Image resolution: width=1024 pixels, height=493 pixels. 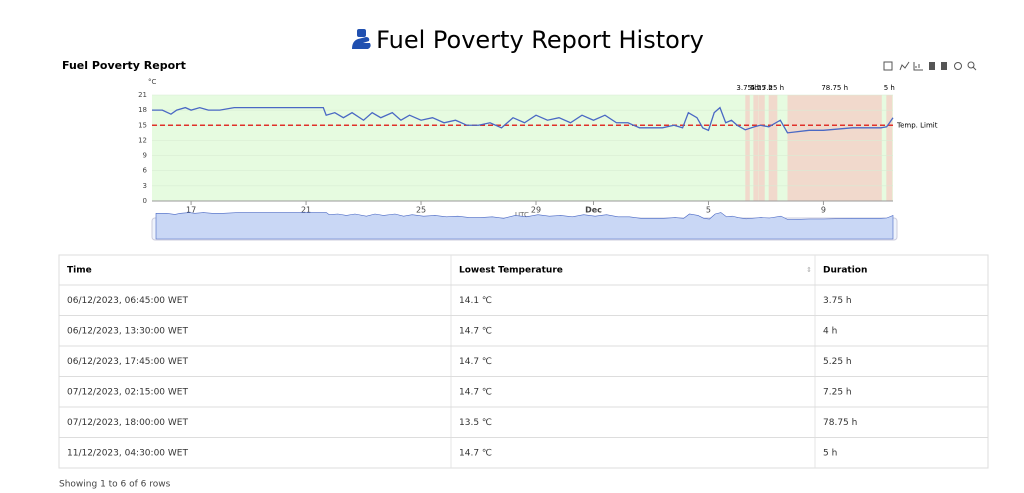 What do you see at coordinates (840, 423) in the screenshot?
I see `table-cell: 78.75 h` at bounding box center [840, 423].